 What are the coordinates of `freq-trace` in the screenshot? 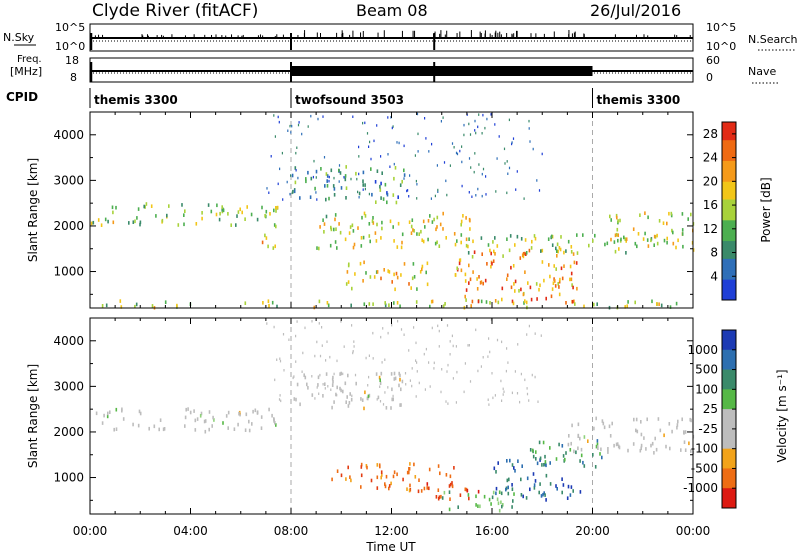 It's located at (391, 72).